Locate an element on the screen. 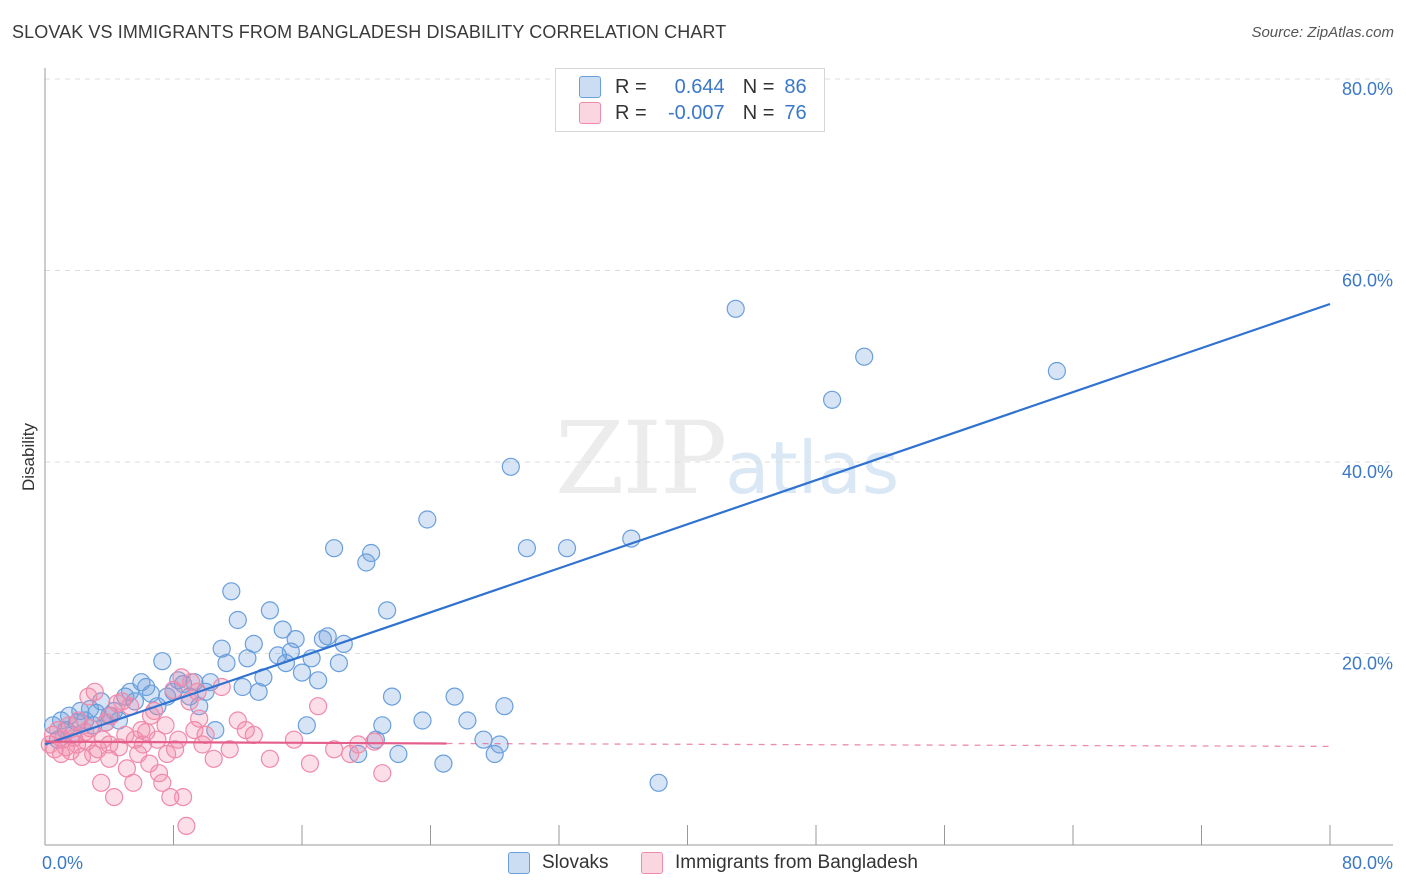 This screenshot has width=1406, height=892. legend-row-slovaks: R = 0.644 N = 86 is located at coordinates (681, 87).